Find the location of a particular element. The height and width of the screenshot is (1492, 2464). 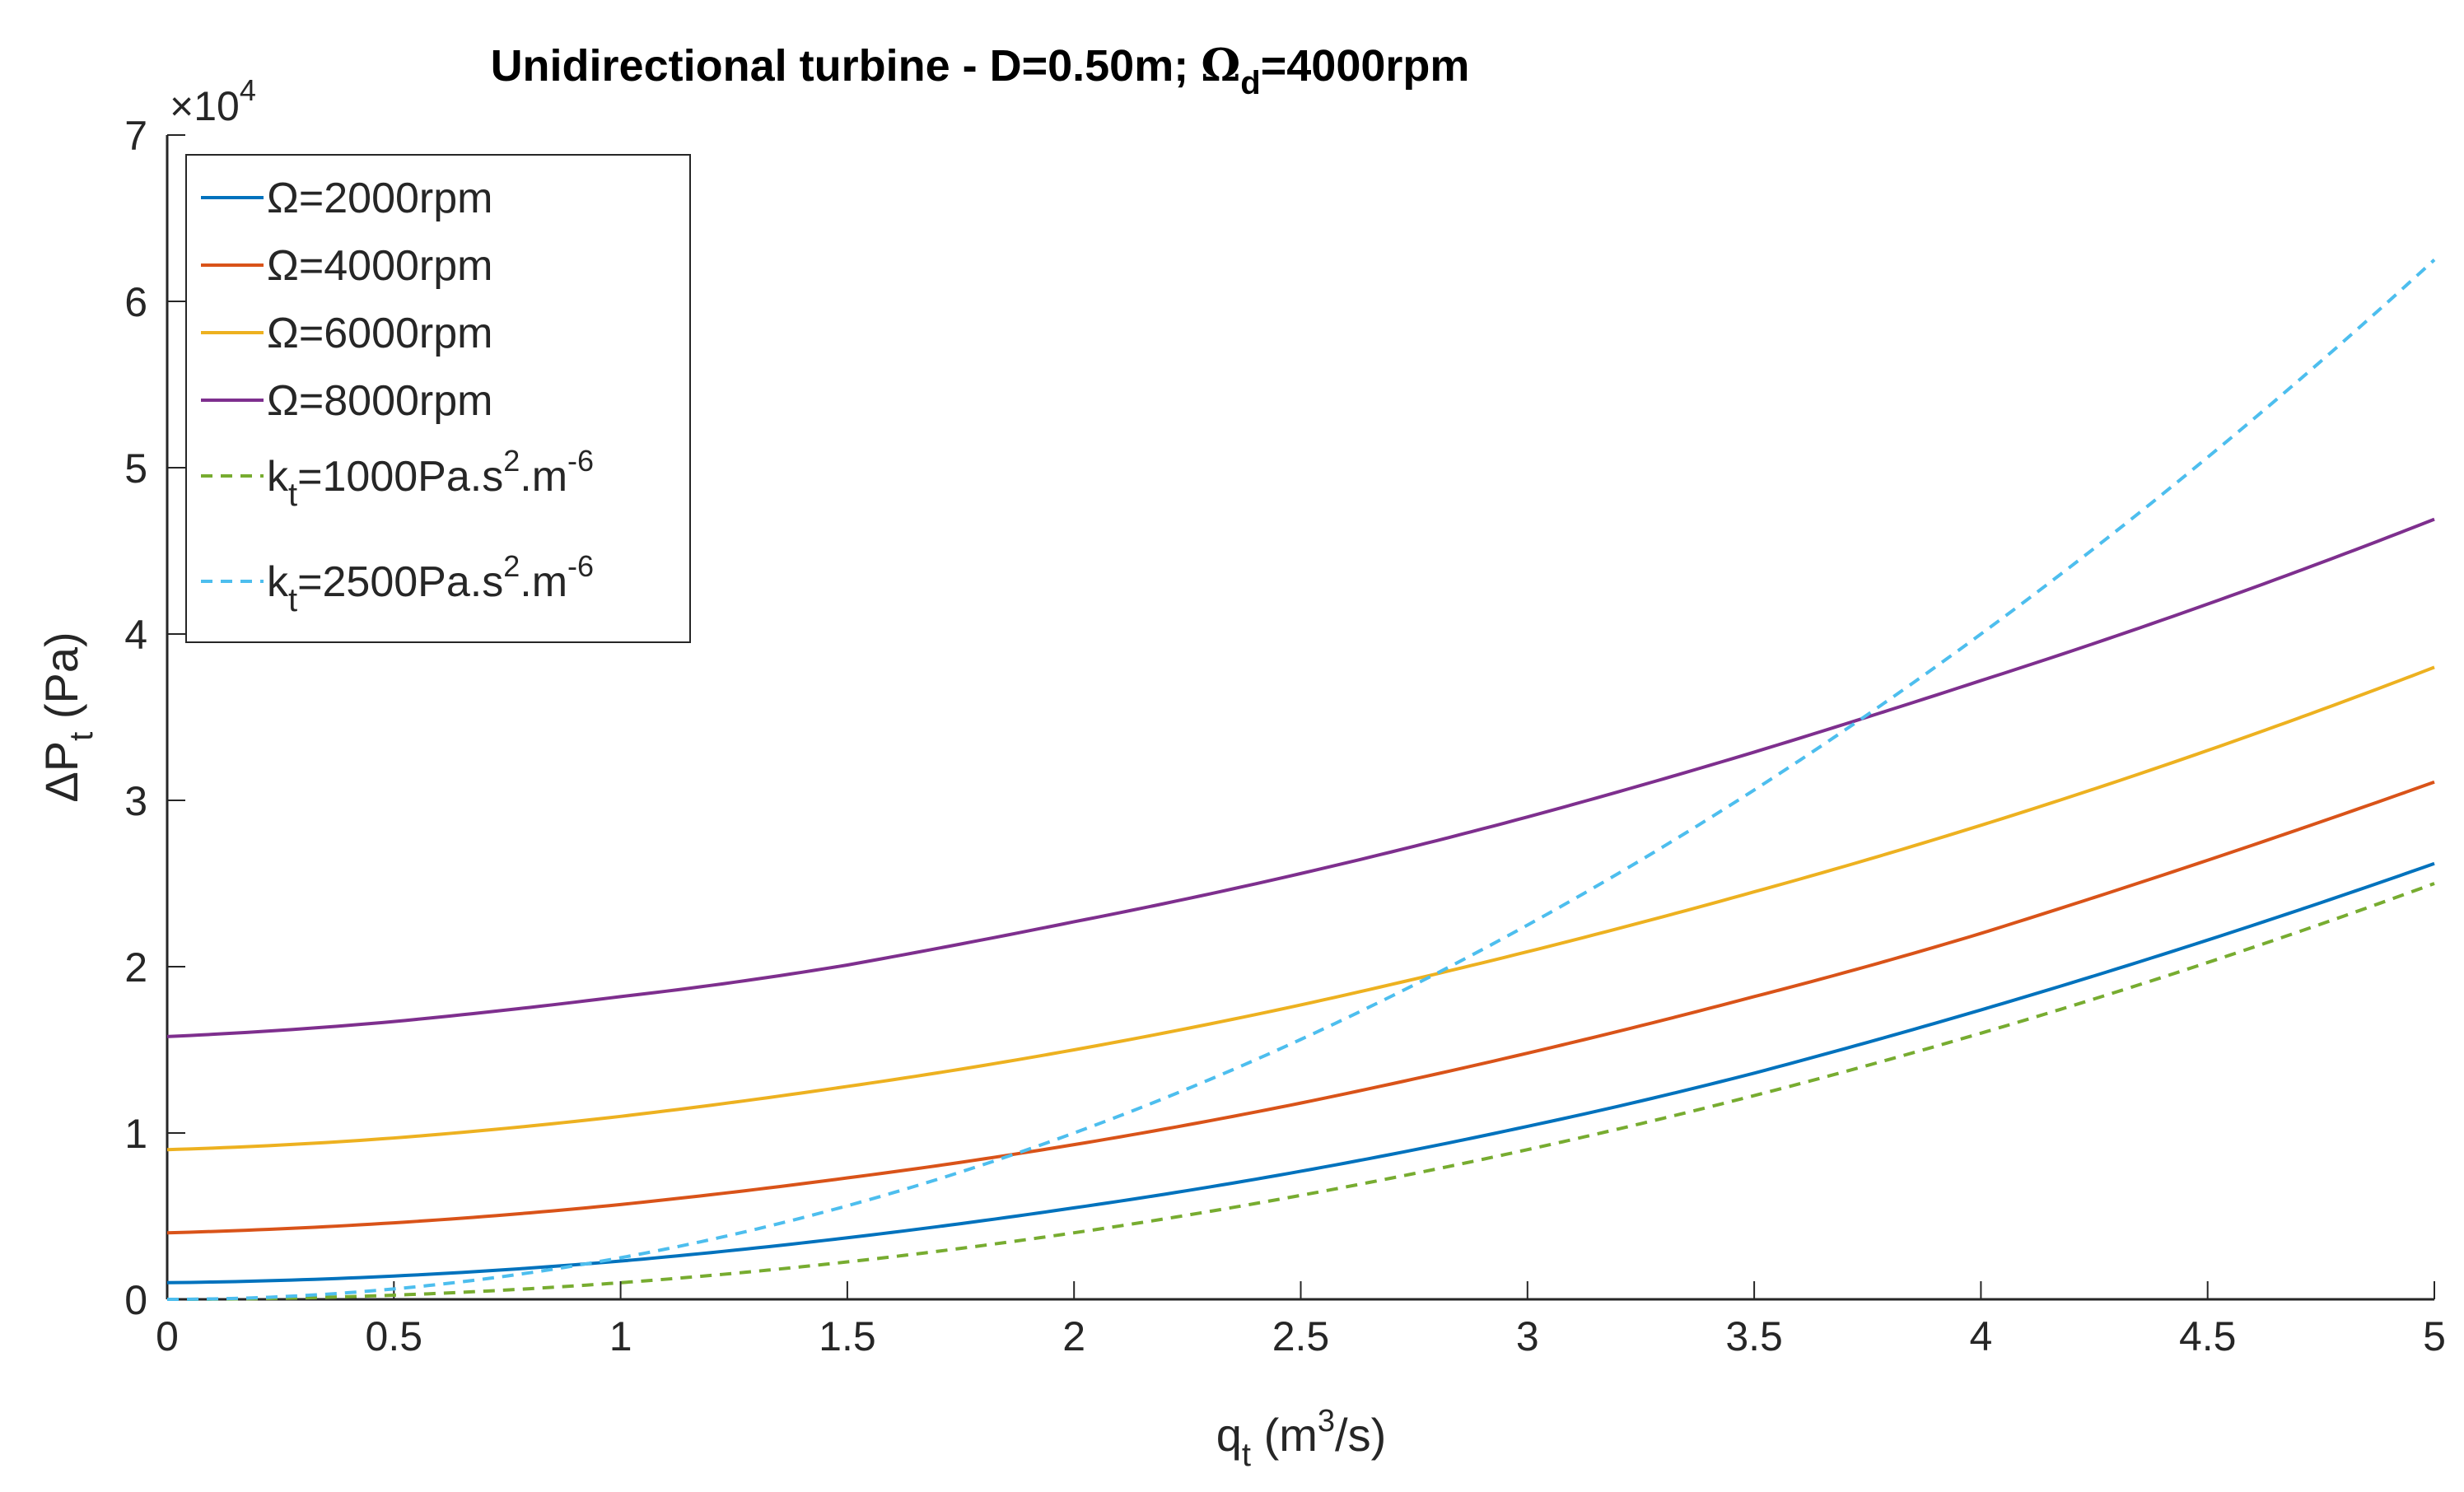

legend-label-2: Ω=4000rpm is located at coordinates (379, 266).